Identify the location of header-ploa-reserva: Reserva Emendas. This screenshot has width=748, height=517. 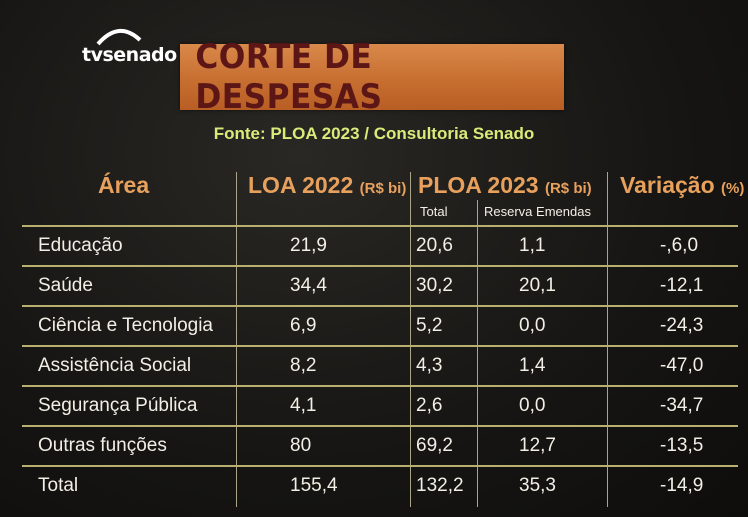
(537, 211).